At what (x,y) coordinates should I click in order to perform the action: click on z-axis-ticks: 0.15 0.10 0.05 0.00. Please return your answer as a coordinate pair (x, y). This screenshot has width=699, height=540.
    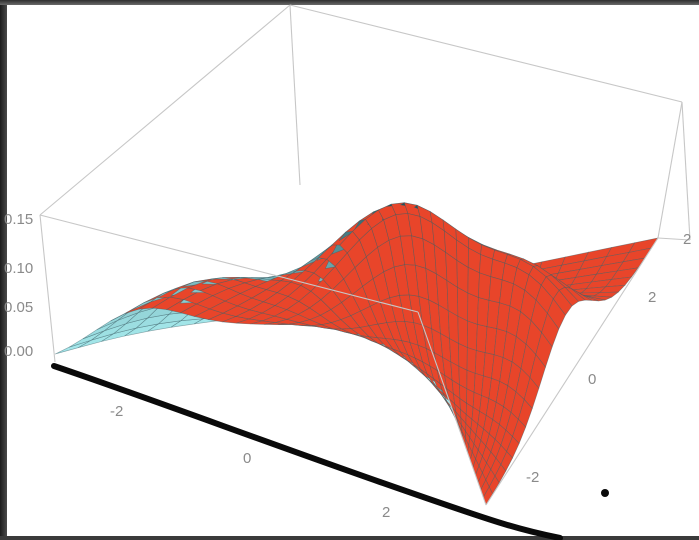
    Looking at the image, I should click on (18, 285).